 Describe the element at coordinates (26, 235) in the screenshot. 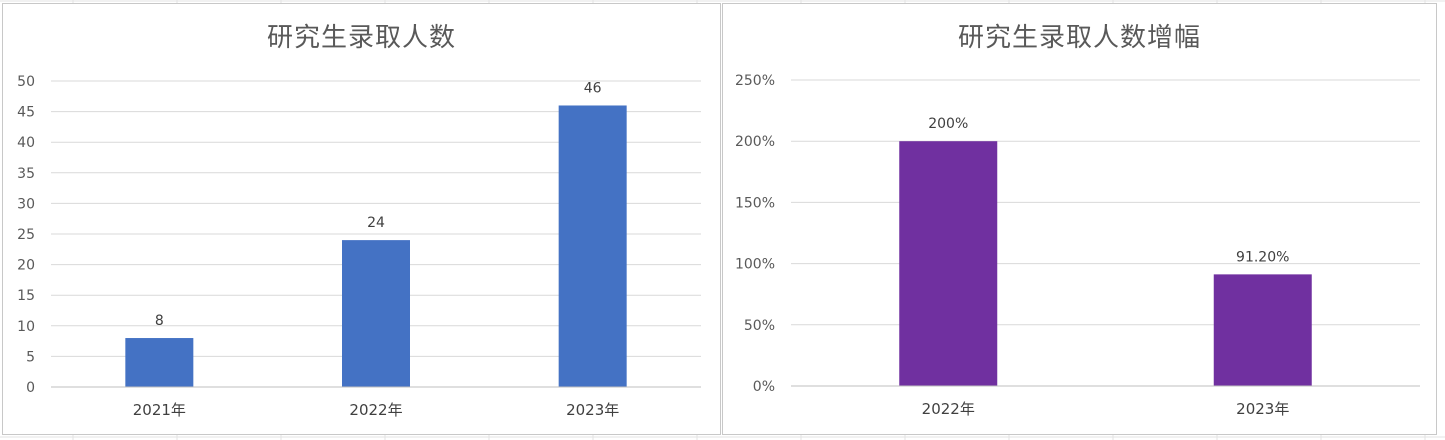

I see `y-tick-label: 25` at that location.